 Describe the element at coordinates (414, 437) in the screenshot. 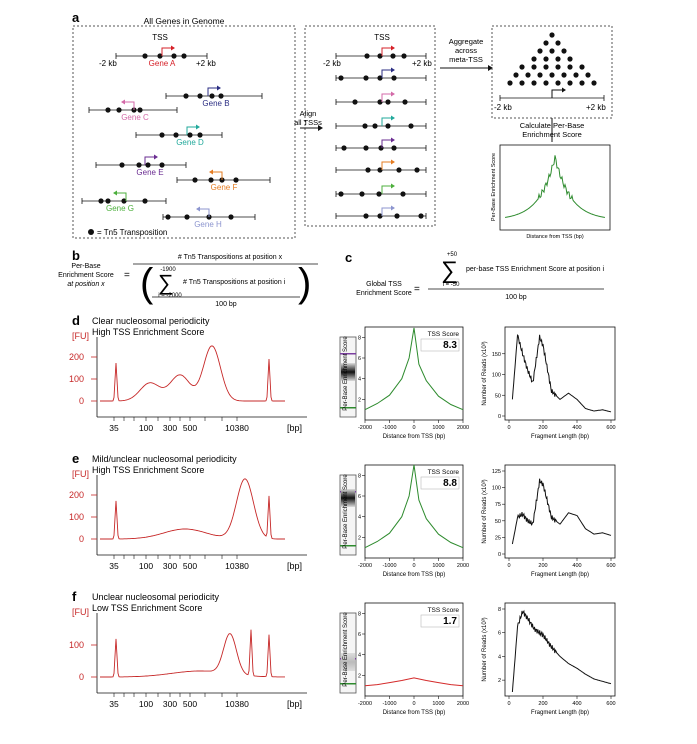

I see `tss-plot-xlabel: Distance from TSS (bp)` at that location.